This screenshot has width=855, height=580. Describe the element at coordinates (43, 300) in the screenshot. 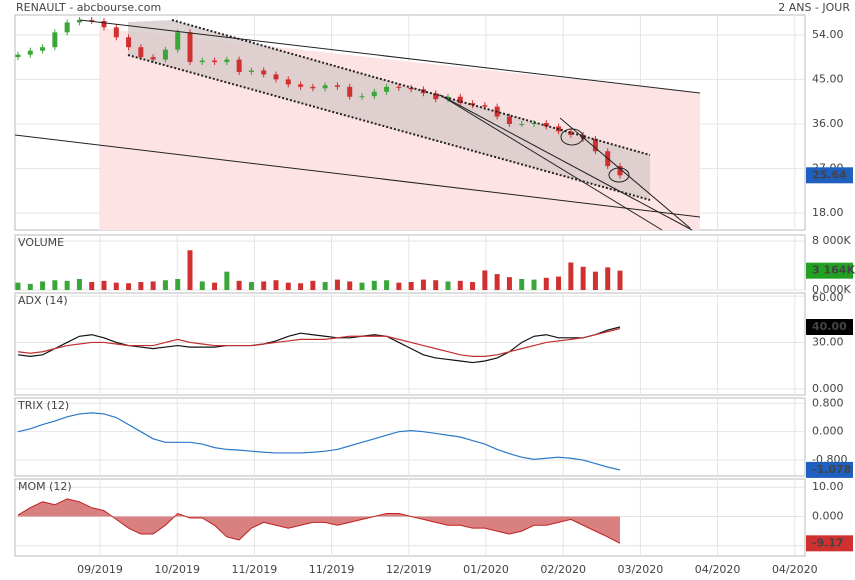

I see `panel-title: ADX (14)` at that location.